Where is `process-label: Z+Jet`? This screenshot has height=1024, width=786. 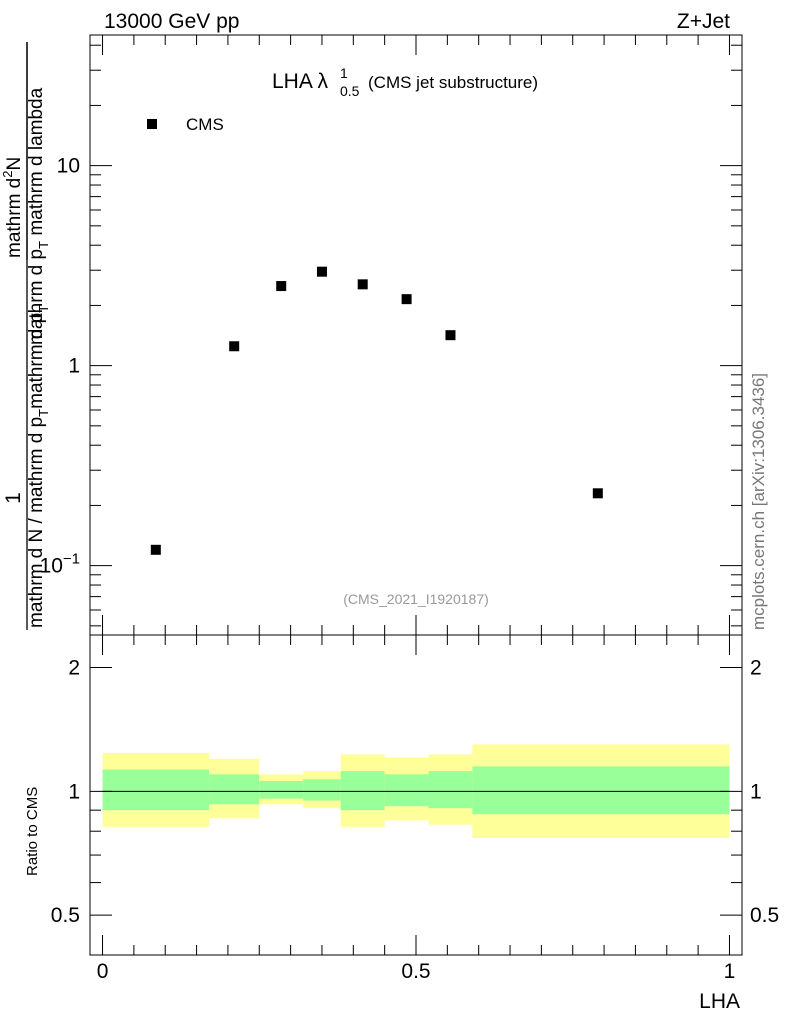 process-label: Z+Jet is located at coordinates (703, 21).